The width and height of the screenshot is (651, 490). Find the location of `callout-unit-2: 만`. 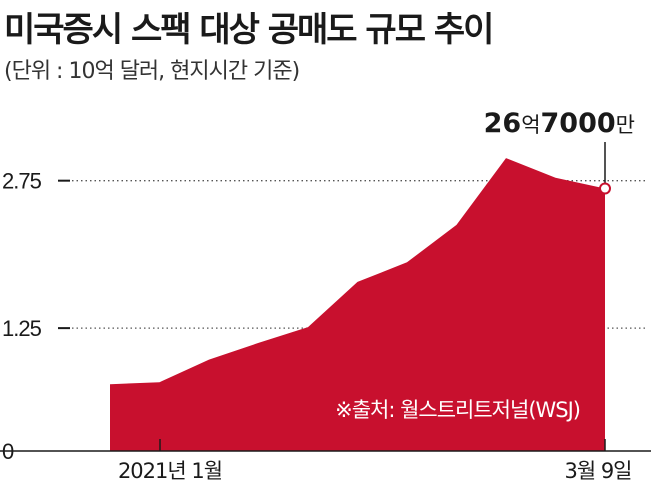

callout-unit-2: 만 is located at coordinates (625, 125).